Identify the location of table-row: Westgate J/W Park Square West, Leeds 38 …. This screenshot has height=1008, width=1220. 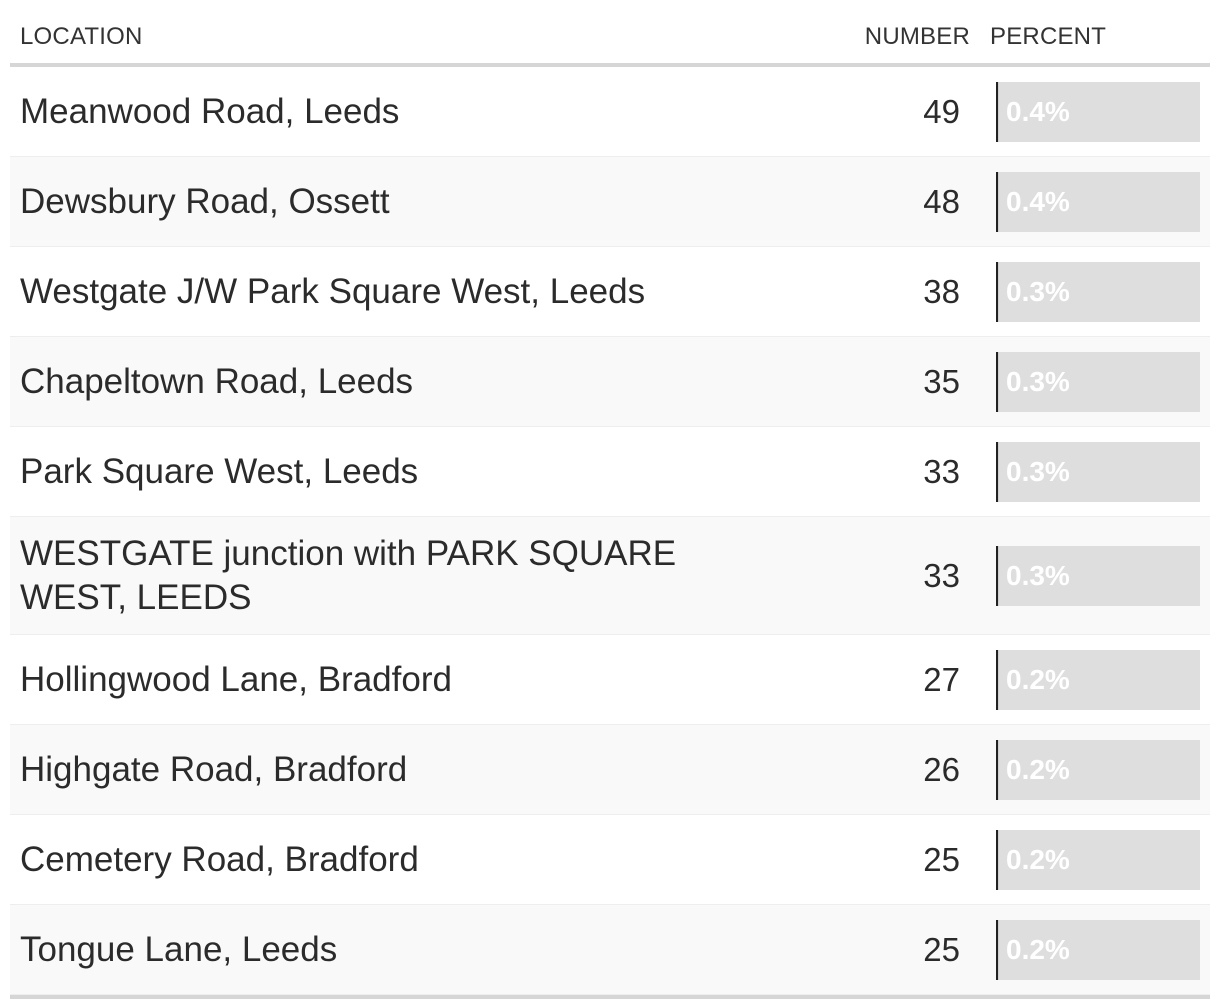
(610, 292).